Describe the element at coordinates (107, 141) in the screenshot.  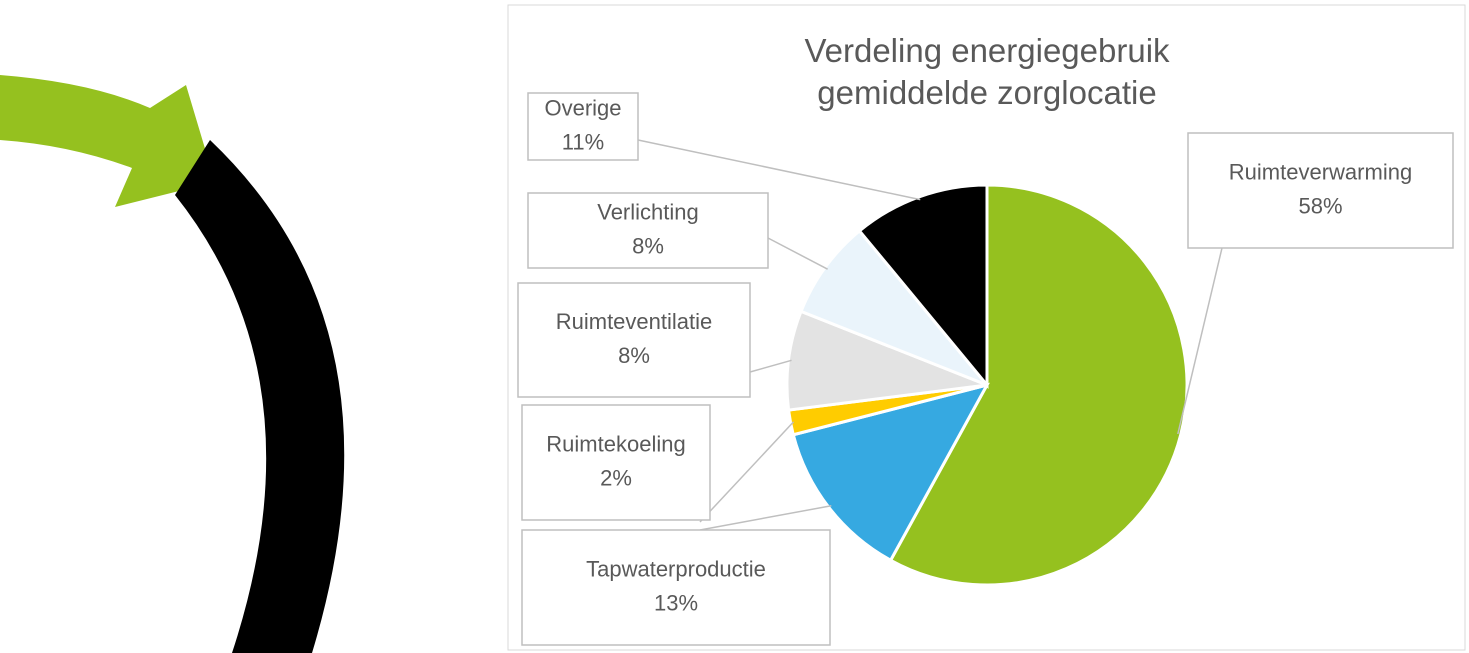
I see `decor-arrow` at that location.